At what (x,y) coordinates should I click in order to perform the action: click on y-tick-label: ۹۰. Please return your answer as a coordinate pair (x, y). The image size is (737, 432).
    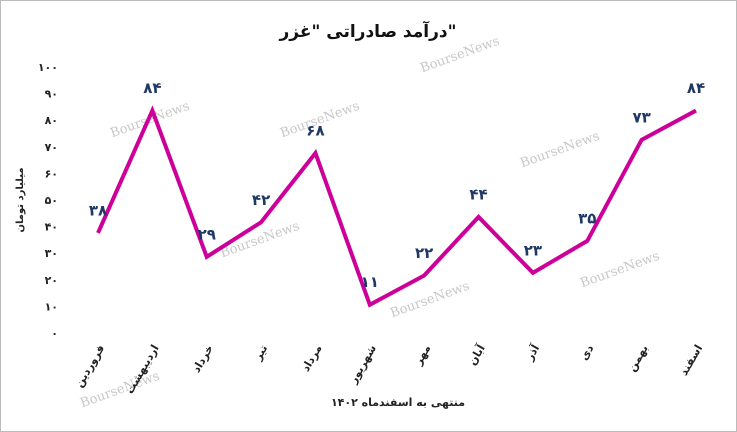
    Looking at the image, I should click on (51, 94).